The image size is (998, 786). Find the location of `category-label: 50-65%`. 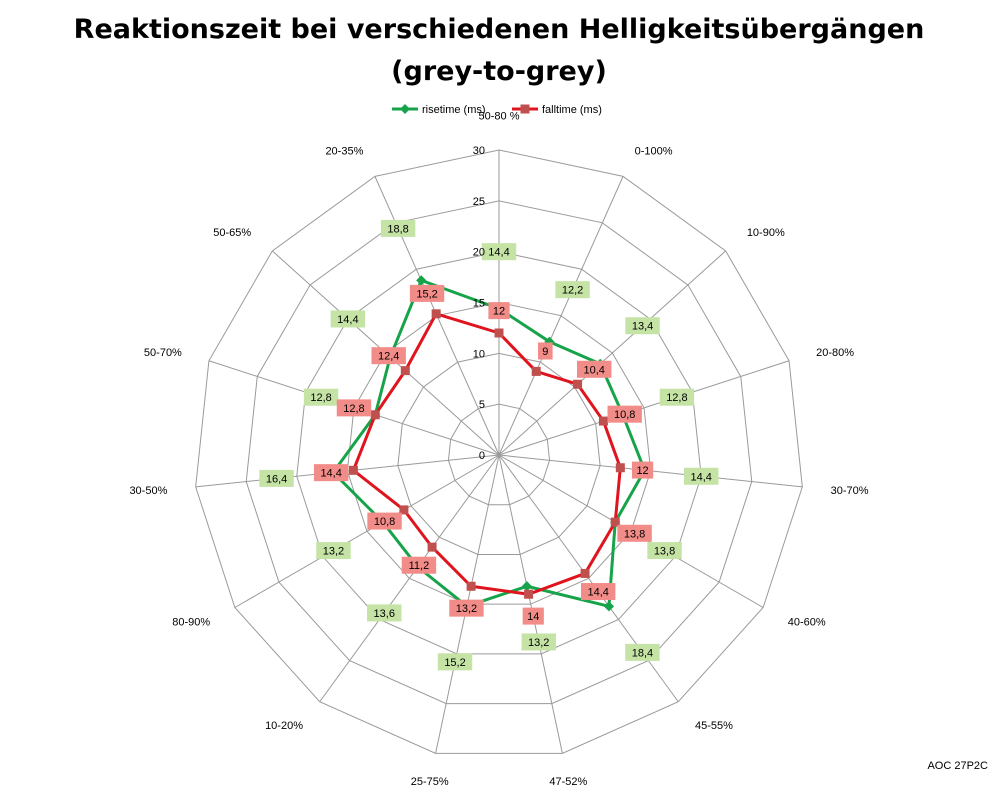

category-label: 50-65% is located at coordinates (232, 233).